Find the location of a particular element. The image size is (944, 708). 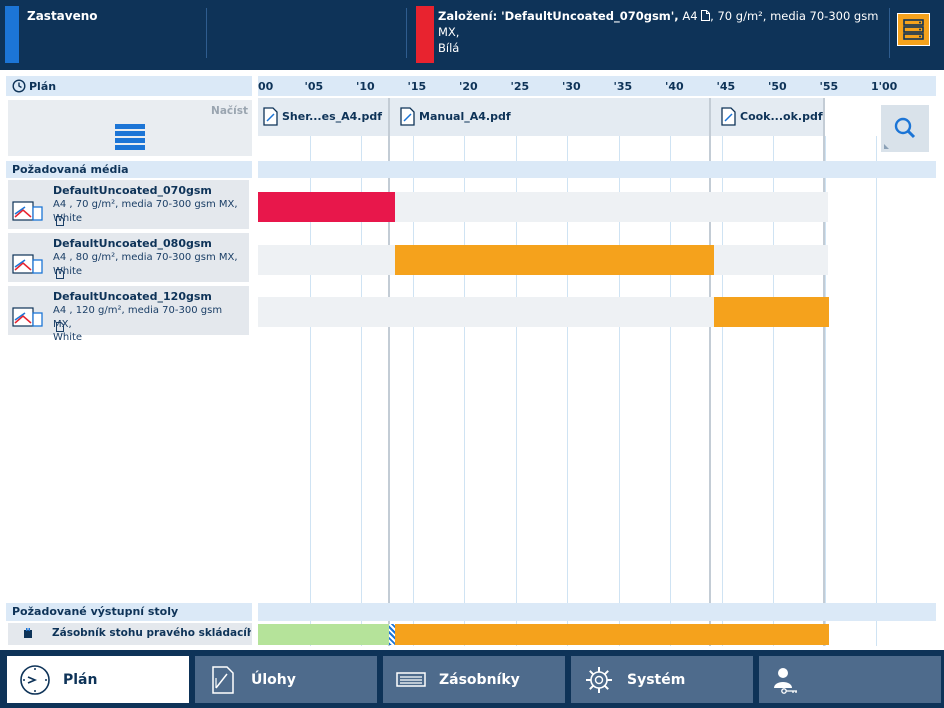

time-tick: '55 is located at coordinates (829, 86).